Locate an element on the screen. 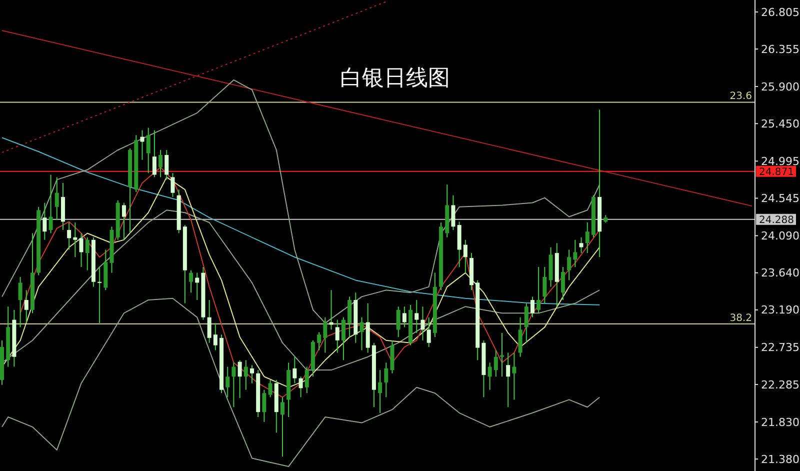  y-tick-label: 23.190 is located at coordinates (780, 310).